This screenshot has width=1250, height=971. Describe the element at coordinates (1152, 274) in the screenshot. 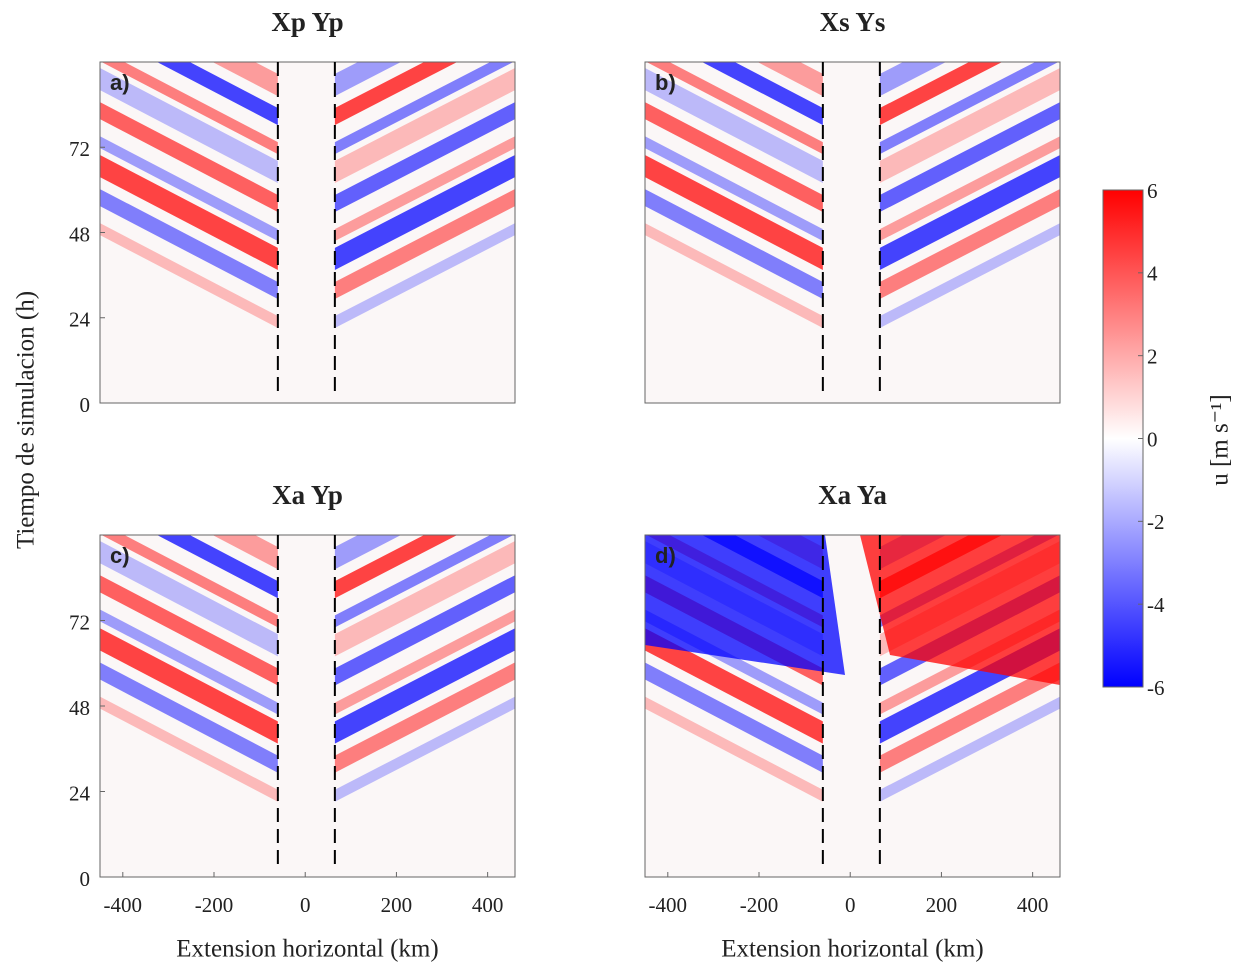

I see `colorbar-tick-label: 4` at that location.